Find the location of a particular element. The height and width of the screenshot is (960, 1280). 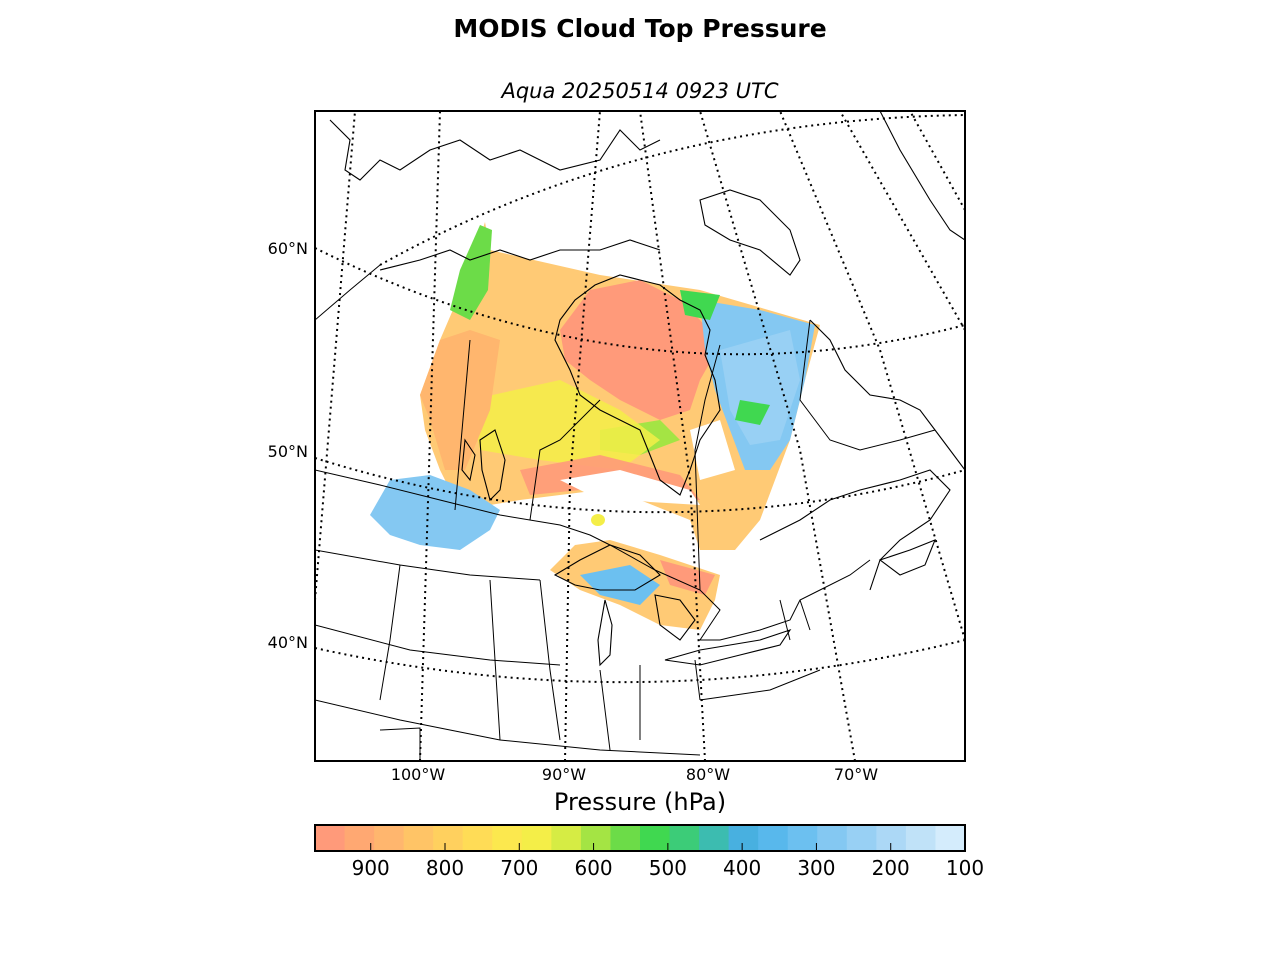

nova-scotia is located at coordinates (907, 557).